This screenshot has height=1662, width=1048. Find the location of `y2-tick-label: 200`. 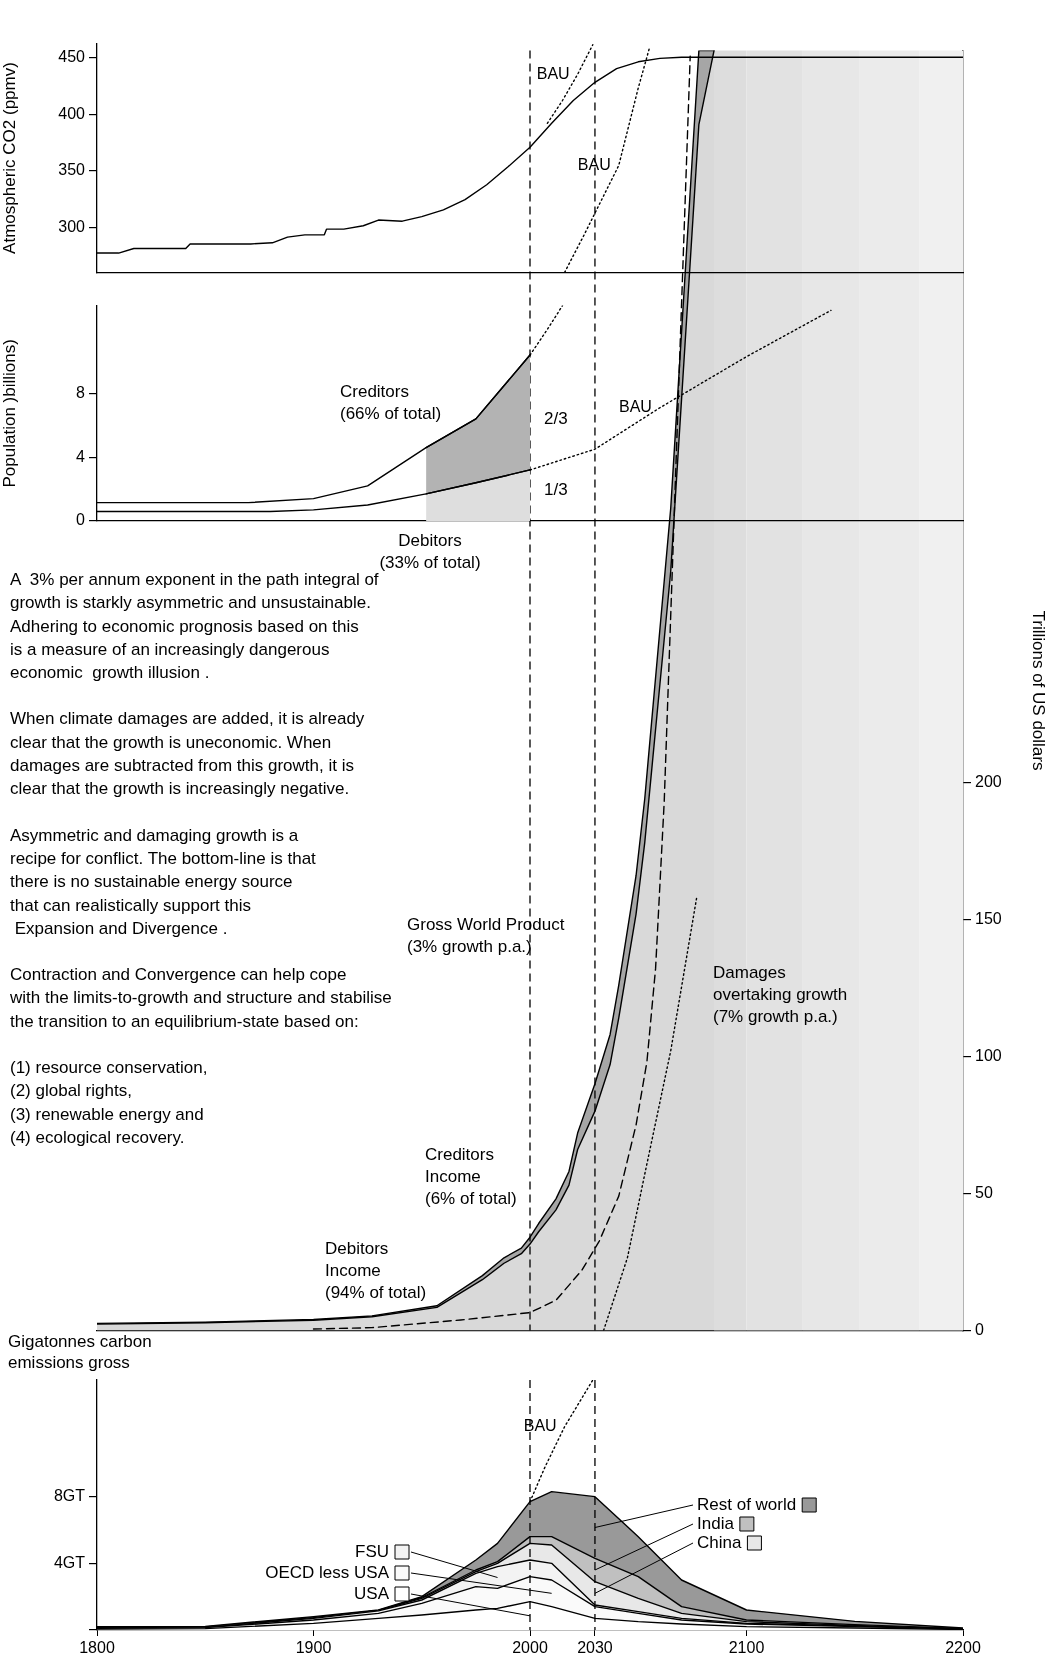

y2-tick-label: 200 is located at coordinates (988, 781).